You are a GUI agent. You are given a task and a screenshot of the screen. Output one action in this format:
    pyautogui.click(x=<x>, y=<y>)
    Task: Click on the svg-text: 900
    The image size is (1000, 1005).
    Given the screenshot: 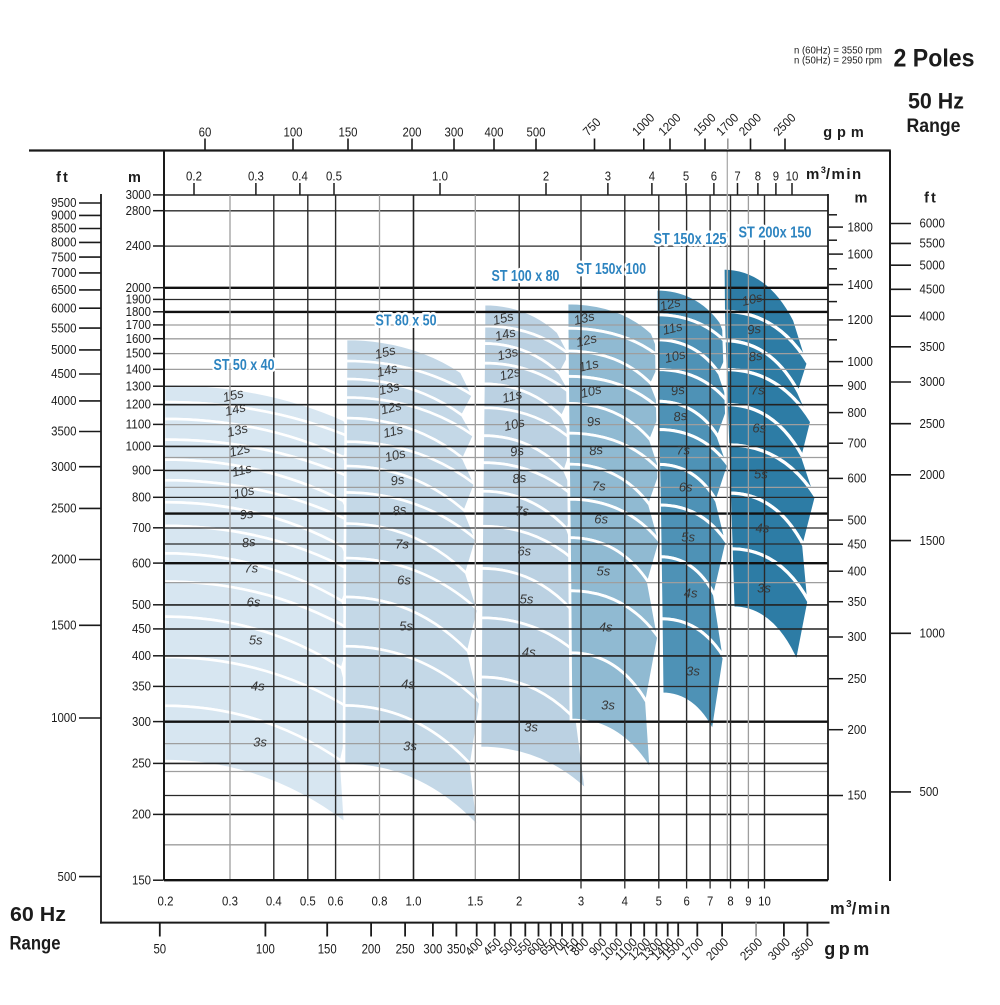 What is the action you would take?
    pyautogui.click(x=141, y=470)
    